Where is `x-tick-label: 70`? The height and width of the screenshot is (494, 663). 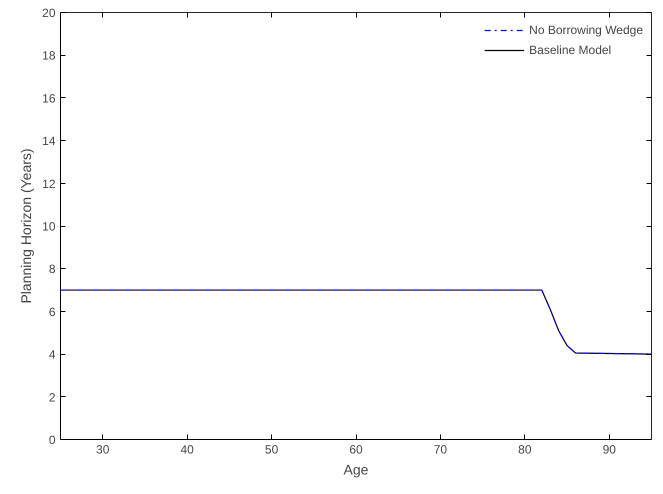 x-tick-label: 70 is located at coordinates (441, 449).